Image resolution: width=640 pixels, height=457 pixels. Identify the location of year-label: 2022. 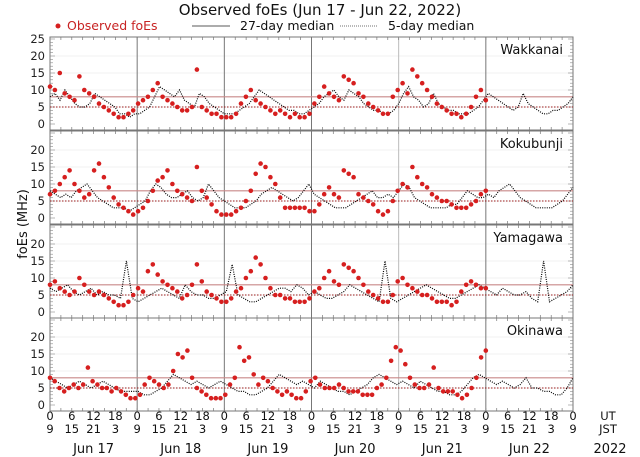
(609, 449).